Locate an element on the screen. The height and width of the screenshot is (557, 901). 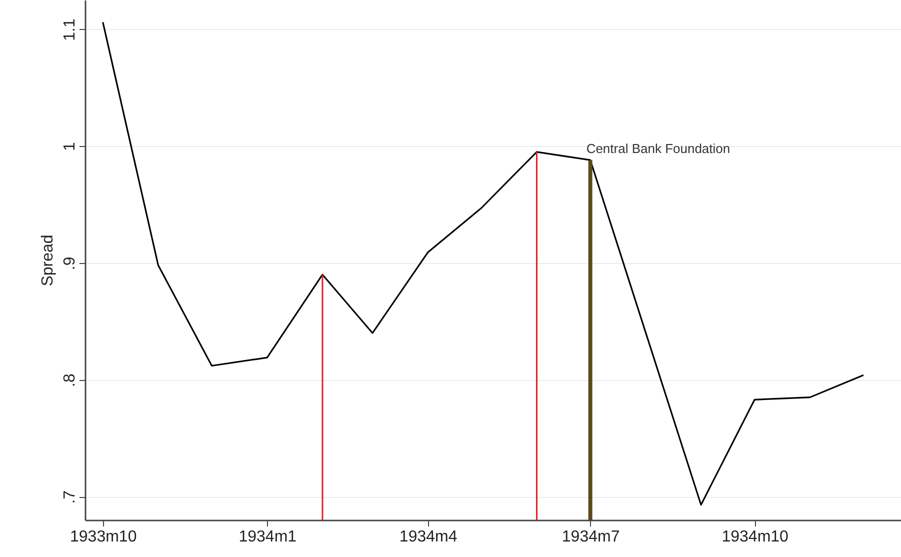
x-tick-label: 1934m7 is located at coordinates (591, 537).